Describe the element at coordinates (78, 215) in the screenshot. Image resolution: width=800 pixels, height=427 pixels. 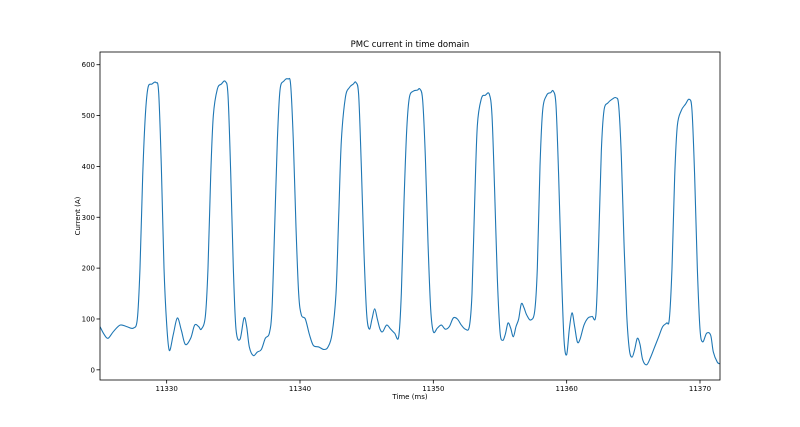
I see `y-axis-label: Current (A)` at that location.